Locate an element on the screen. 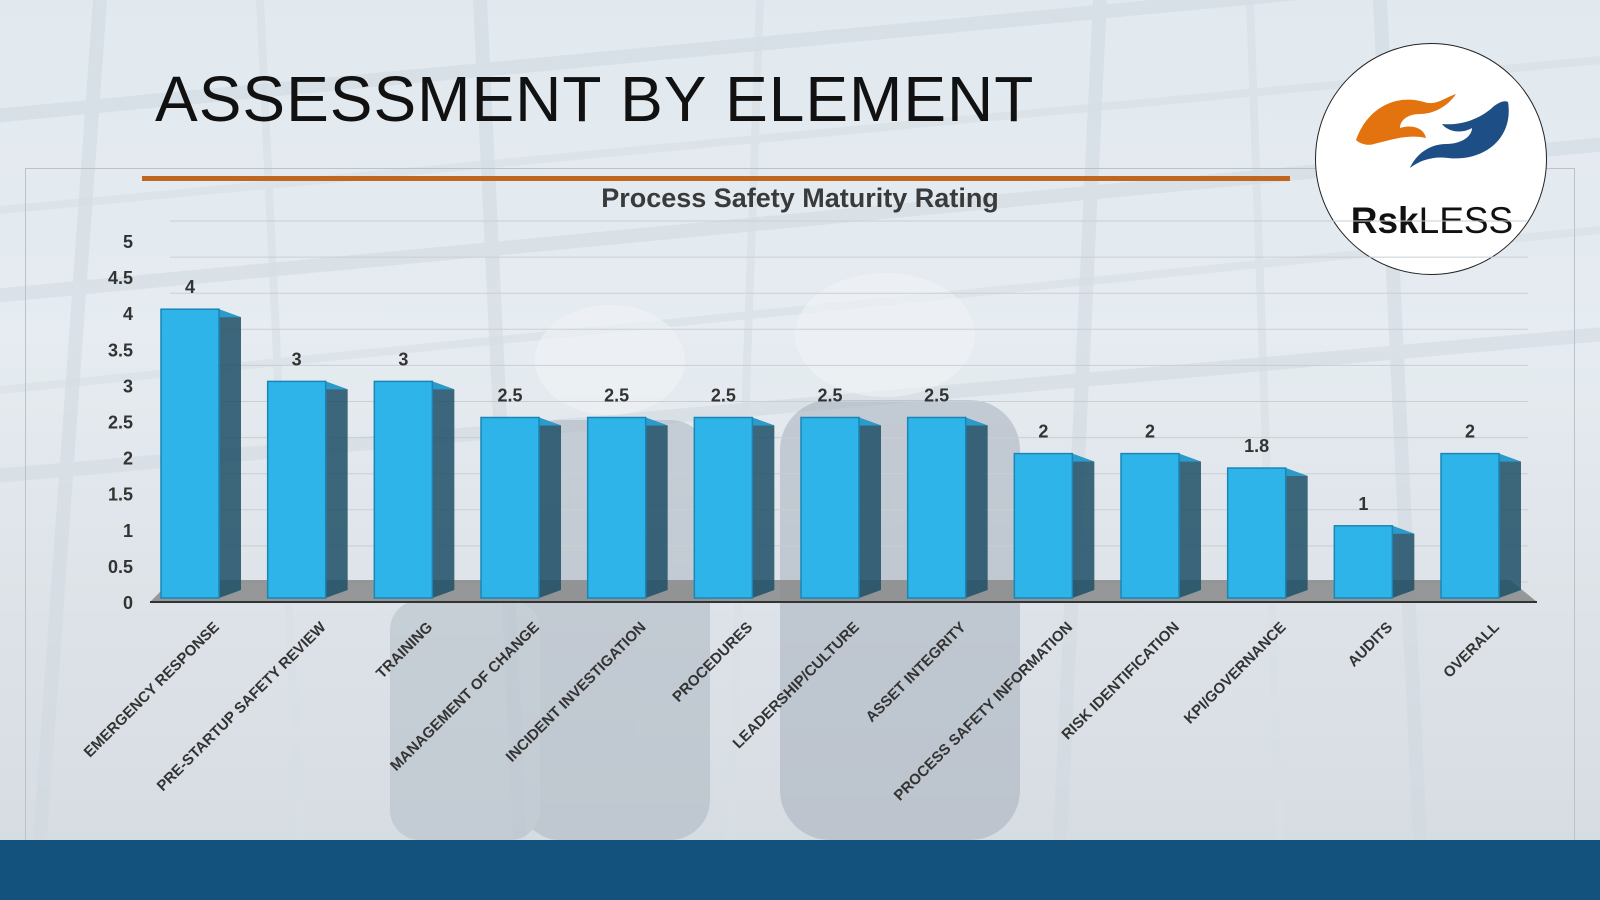 The image size is (1600, 900). x-tick-label: PRE-STARTUP SAFETY REVIEW is located at coordinates (242, 706).